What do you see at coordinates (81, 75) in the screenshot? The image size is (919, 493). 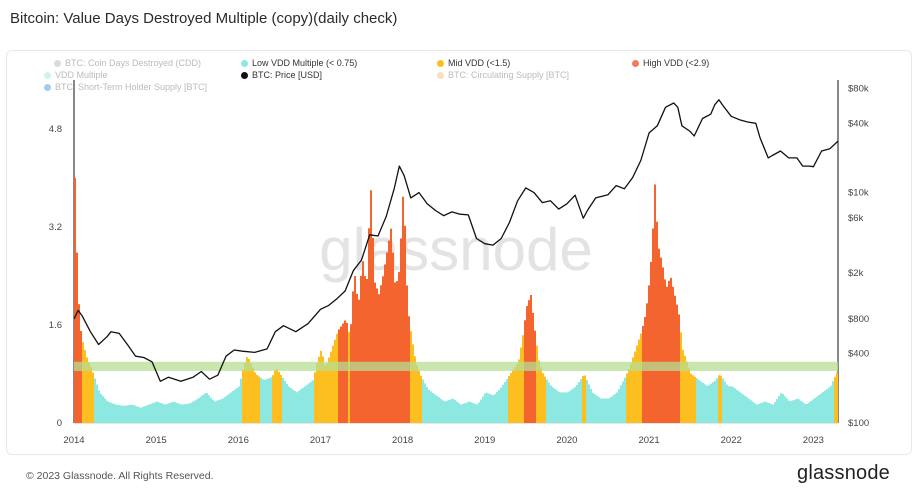 I see `legend-label: VDD Multiple` at bounding box center [81, 75].